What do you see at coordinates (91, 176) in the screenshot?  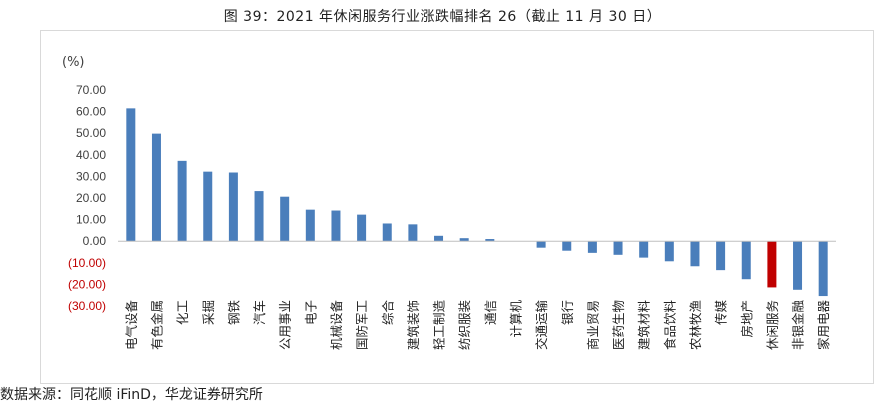 I see `y-tick-label: 30.00` at bounding box center [91, 176].